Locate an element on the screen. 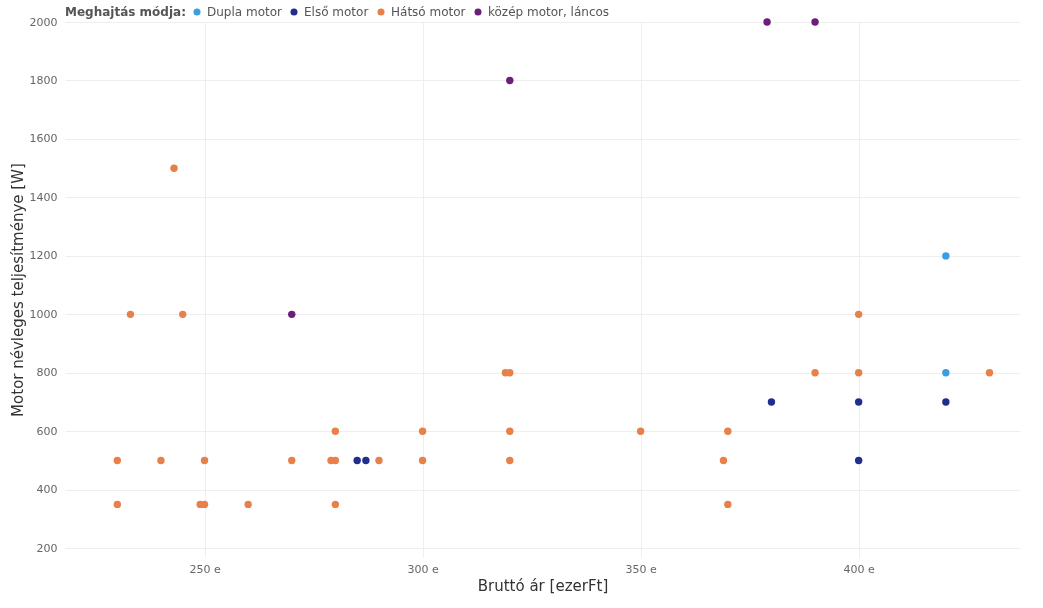  y-tick-label: 200 is located at coordinates (47, 548).